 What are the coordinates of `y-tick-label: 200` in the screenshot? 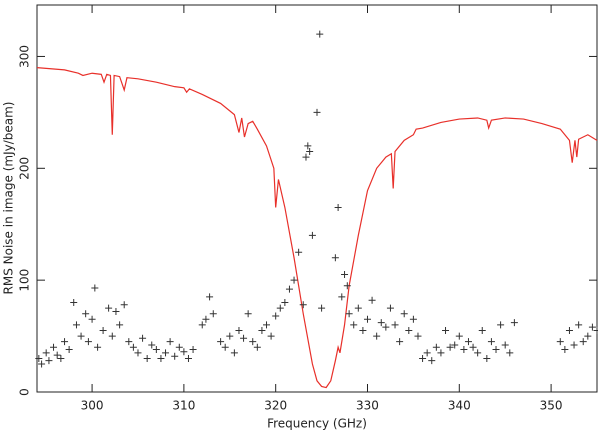 It's located at (25, 168).